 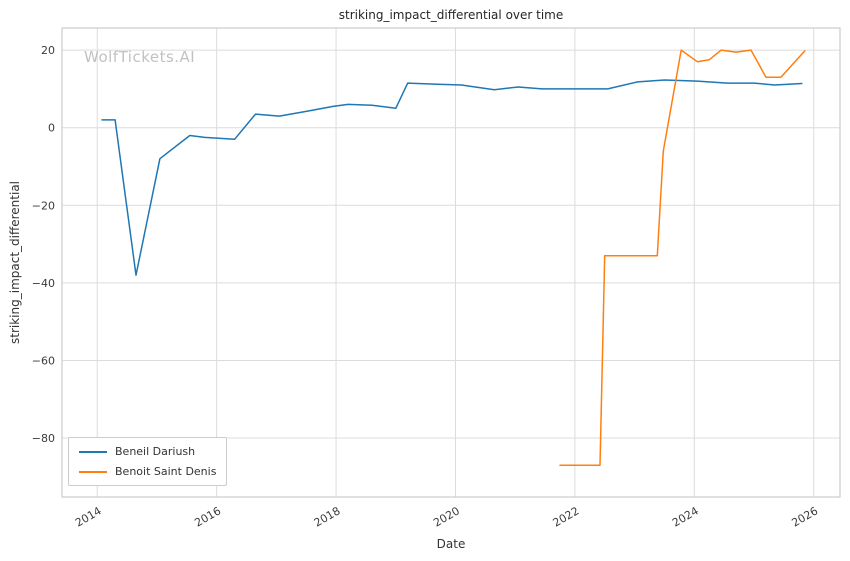 I want to click on legend-label: Benoit Saint Denis, so click(x=166, y=471).